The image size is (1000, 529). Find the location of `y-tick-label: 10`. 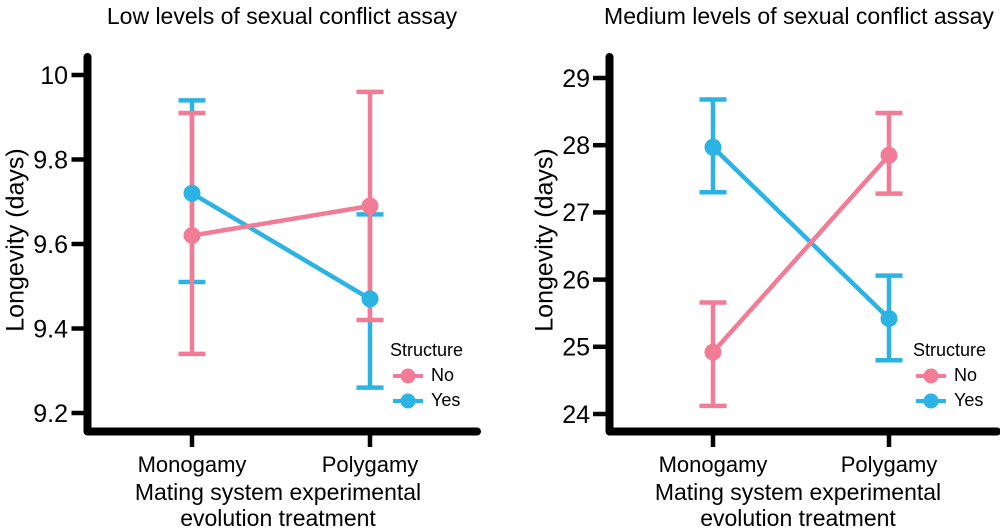

y-tick-label: 10 is located at coordinates (54, 76).